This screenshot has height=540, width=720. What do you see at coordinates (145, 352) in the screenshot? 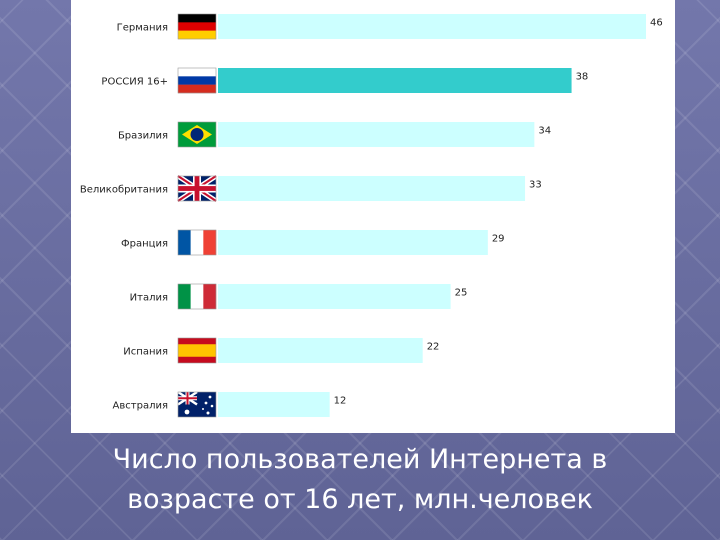
I see `category-label: Испания` at bounding box center [145, 352].